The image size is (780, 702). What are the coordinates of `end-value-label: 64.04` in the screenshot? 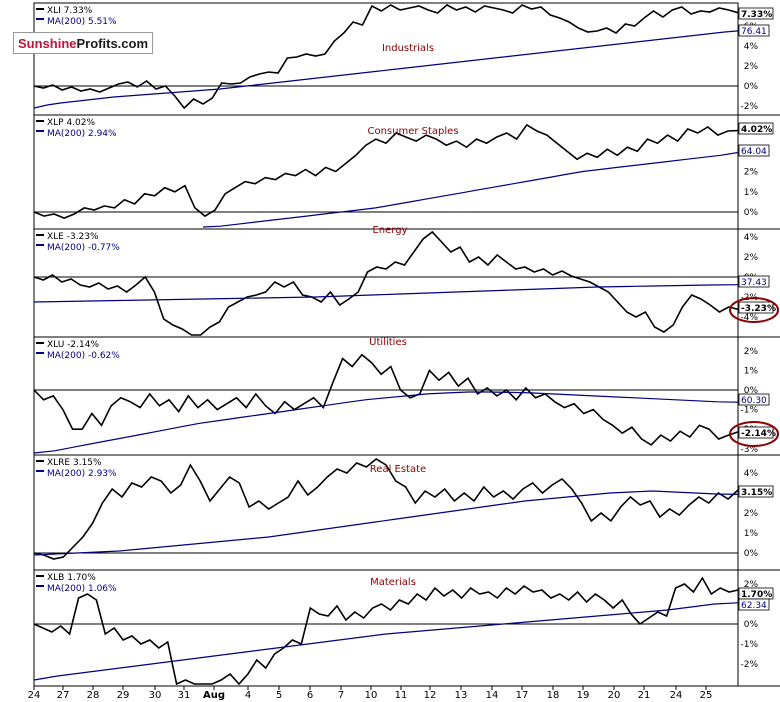 It's located at (754, 152).